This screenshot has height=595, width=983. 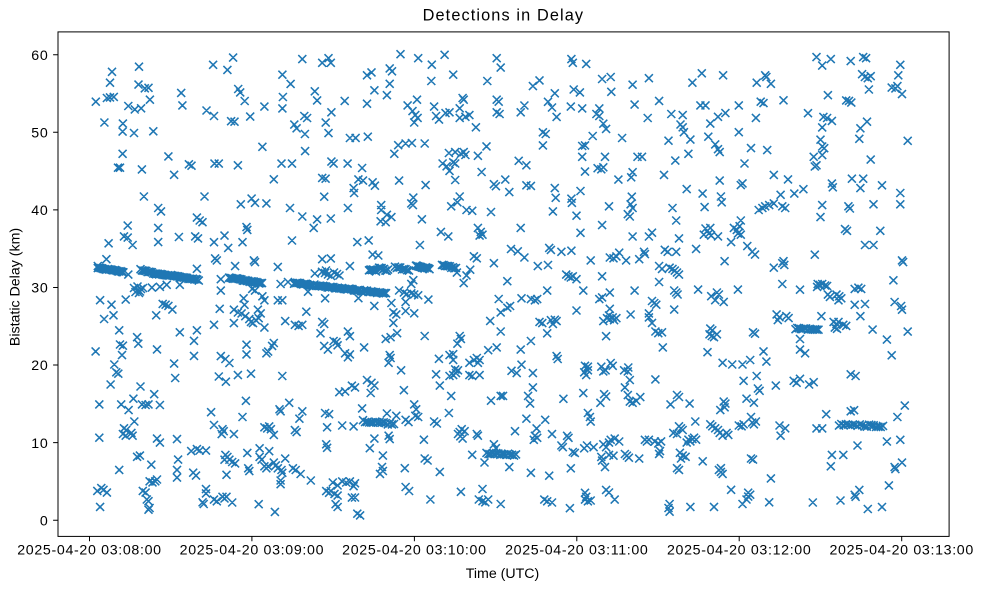 What do you see at coordinates (39, 56) in the screenshot?
I see `svg-text: 60` at bounding box center [39, 56].